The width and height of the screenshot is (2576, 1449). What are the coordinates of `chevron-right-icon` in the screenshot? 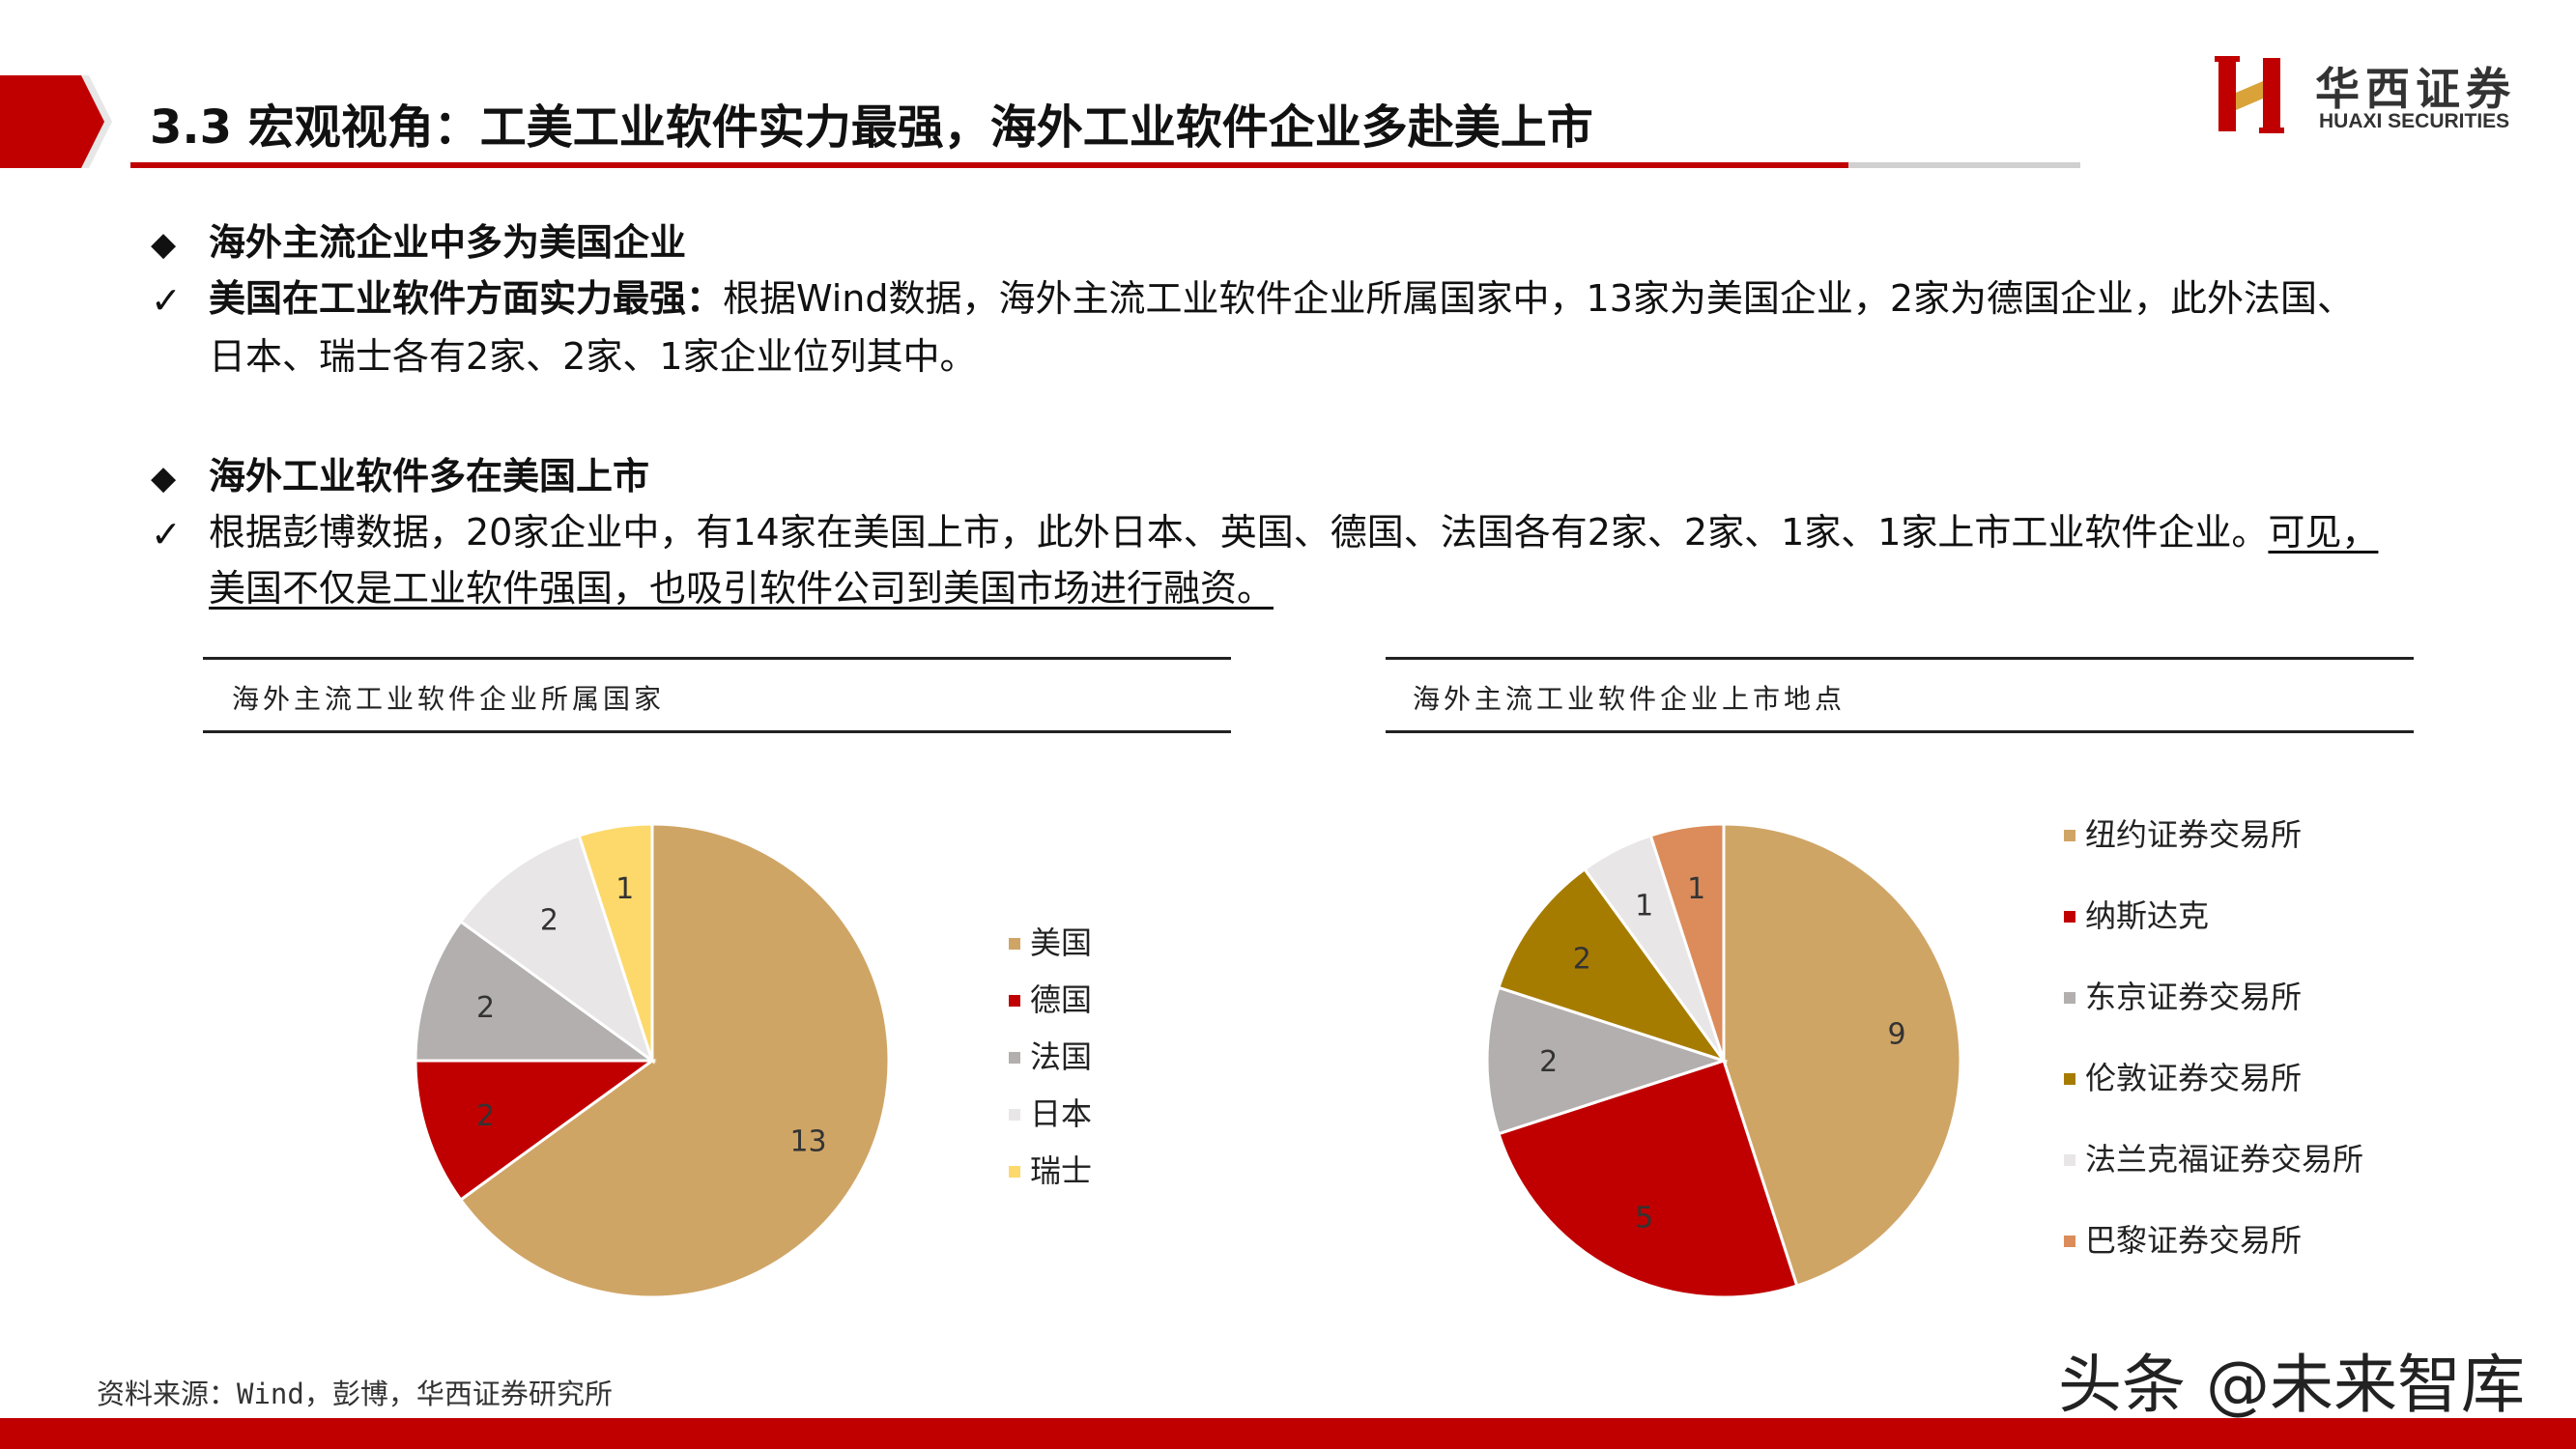 It's located at (94, 121).